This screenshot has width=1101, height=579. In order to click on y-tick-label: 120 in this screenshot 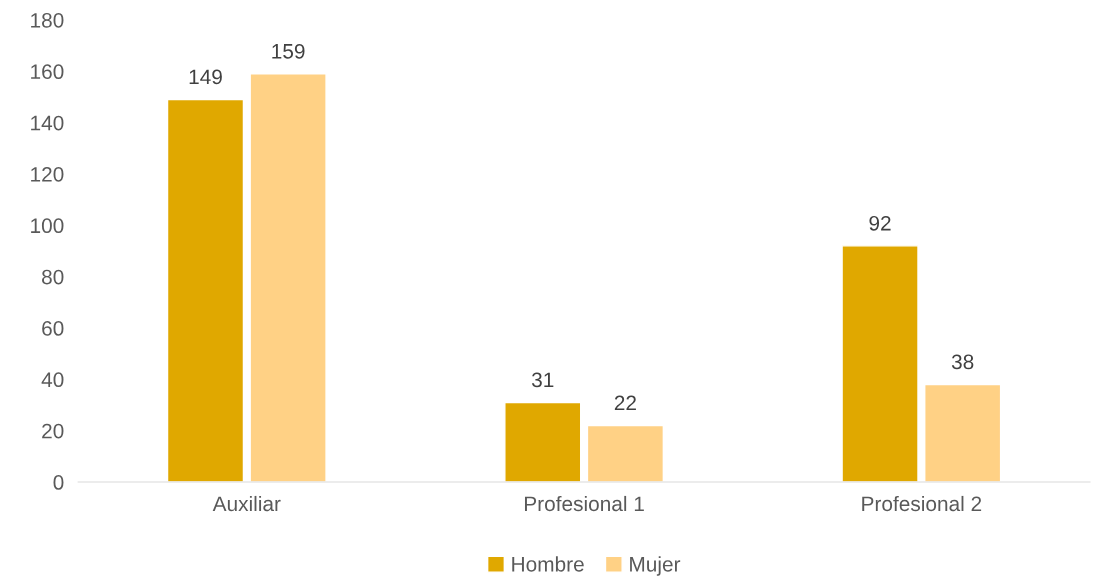, I will do `click(47, 174)`.